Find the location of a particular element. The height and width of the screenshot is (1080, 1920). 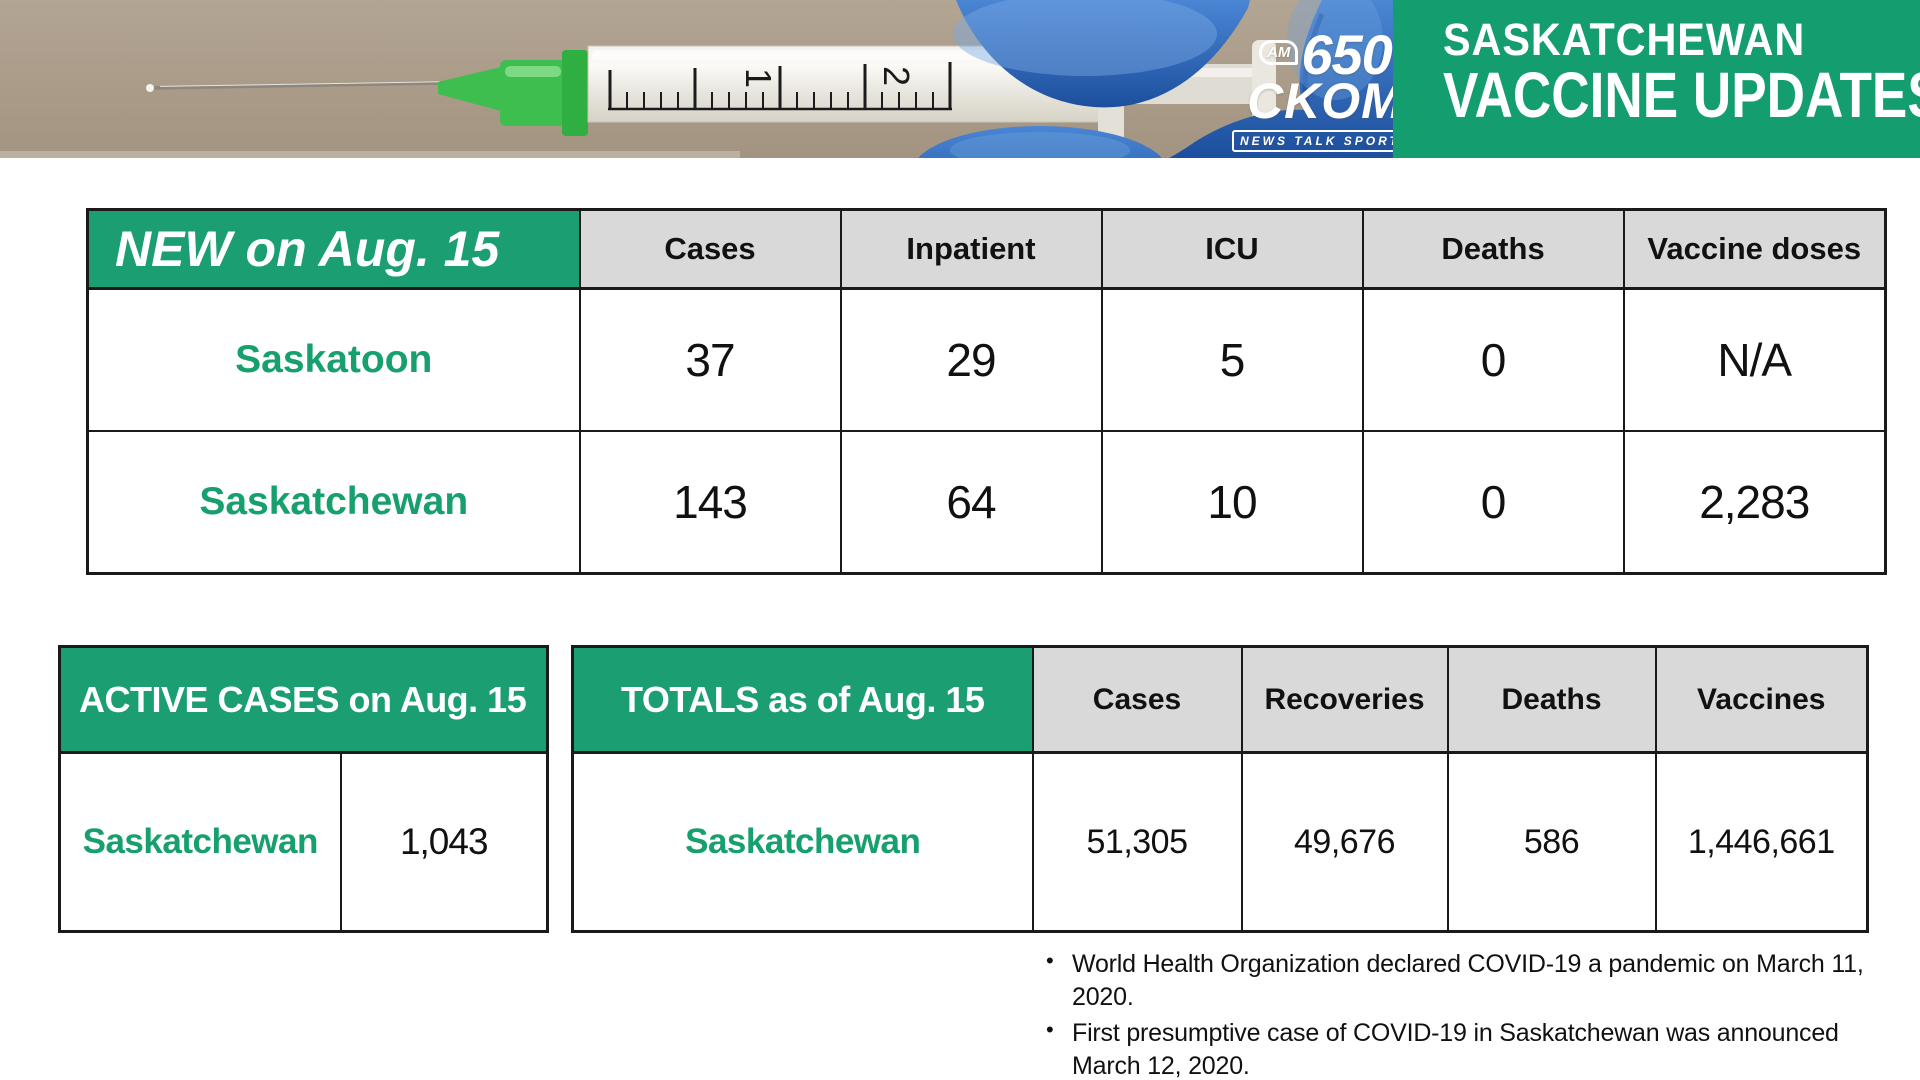

new-saskatoon-vaccine-doses: N/A is located at coordinates (1754, 359).